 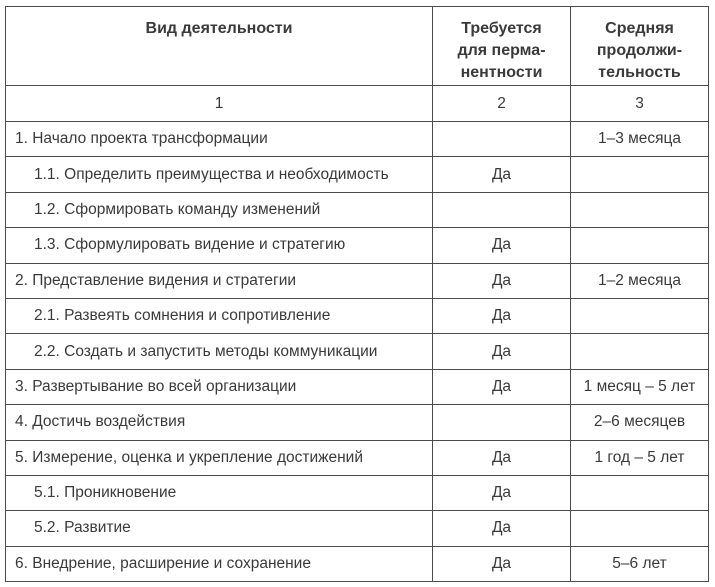 I want to click on header-permanence: Требуется для перма- нентности, so click(x=501, y=46).